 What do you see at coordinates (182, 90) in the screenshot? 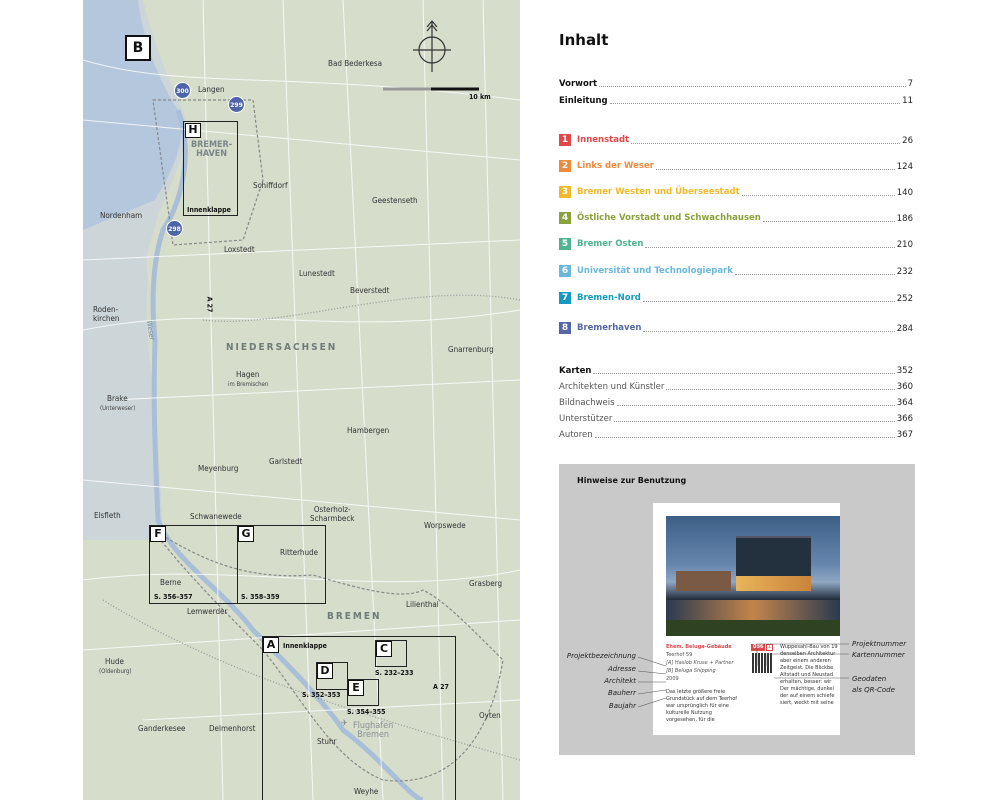
I see `project-pin: 300` at bounding box center [182, 90].